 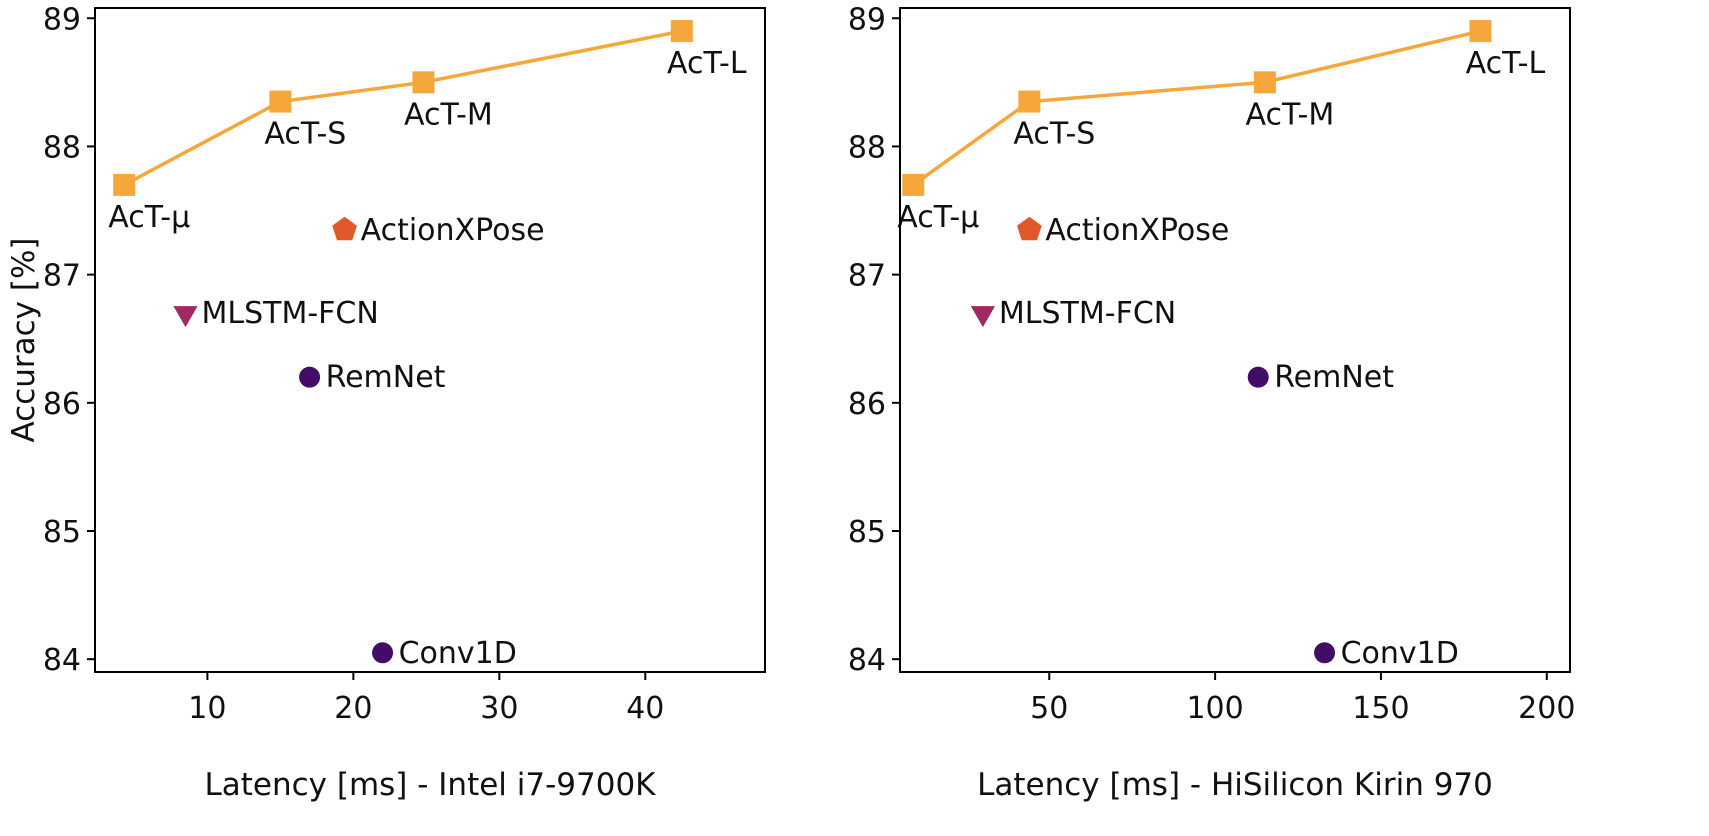 What do you see at coordinates (1049, 708) in the screenshot?
I see `x-tick-label: 50` at bounding box center [1049, 708].